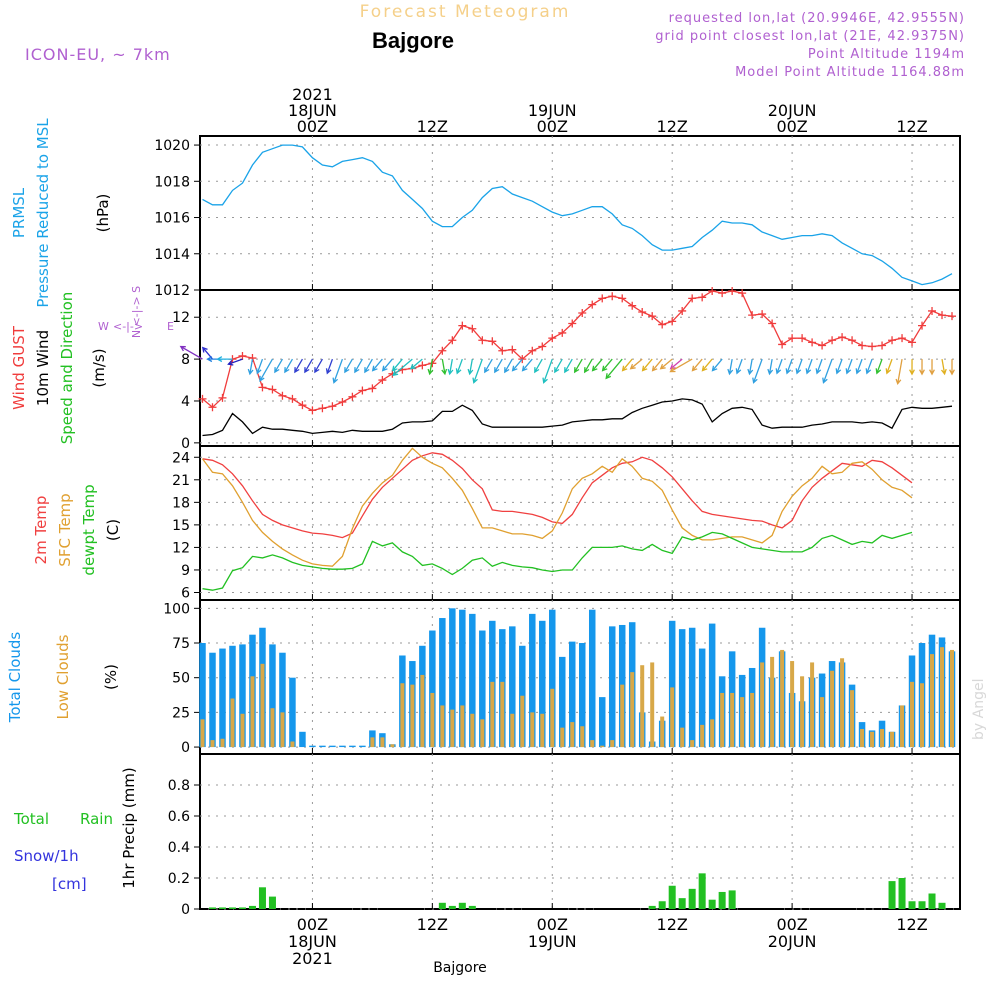  What do you see at coordinates (185, 360) in the screenshot?
I see `y-tick-label: 8` at bounding box center [185, 360].